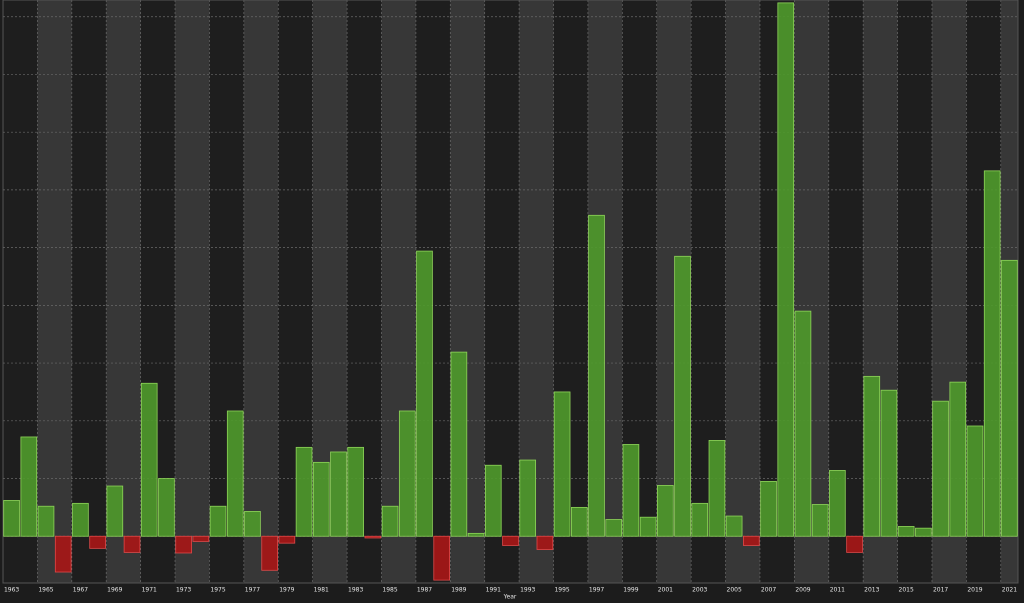 The width and height of the screenshot is (1024, 603). What do you see at coordinates (45, 590) in the screenshot?
I see `x-tick-label: 1965` at bounding box center [45, 590].